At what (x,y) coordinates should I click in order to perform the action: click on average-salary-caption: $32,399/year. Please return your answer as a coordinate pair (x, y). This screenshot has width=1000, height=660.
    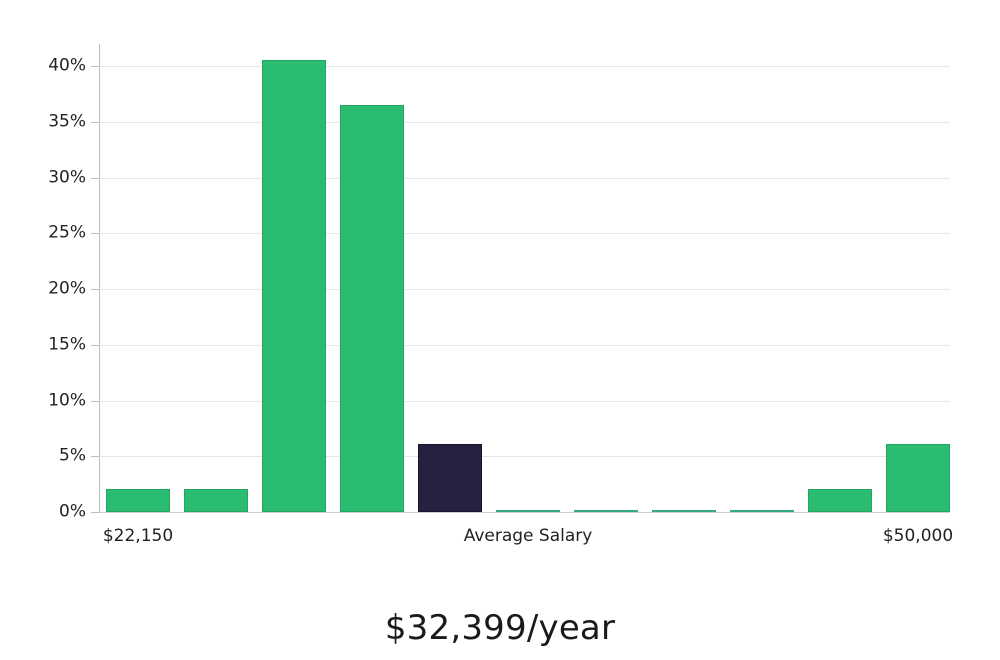
    Looking at the image, I should click on (500, 628).